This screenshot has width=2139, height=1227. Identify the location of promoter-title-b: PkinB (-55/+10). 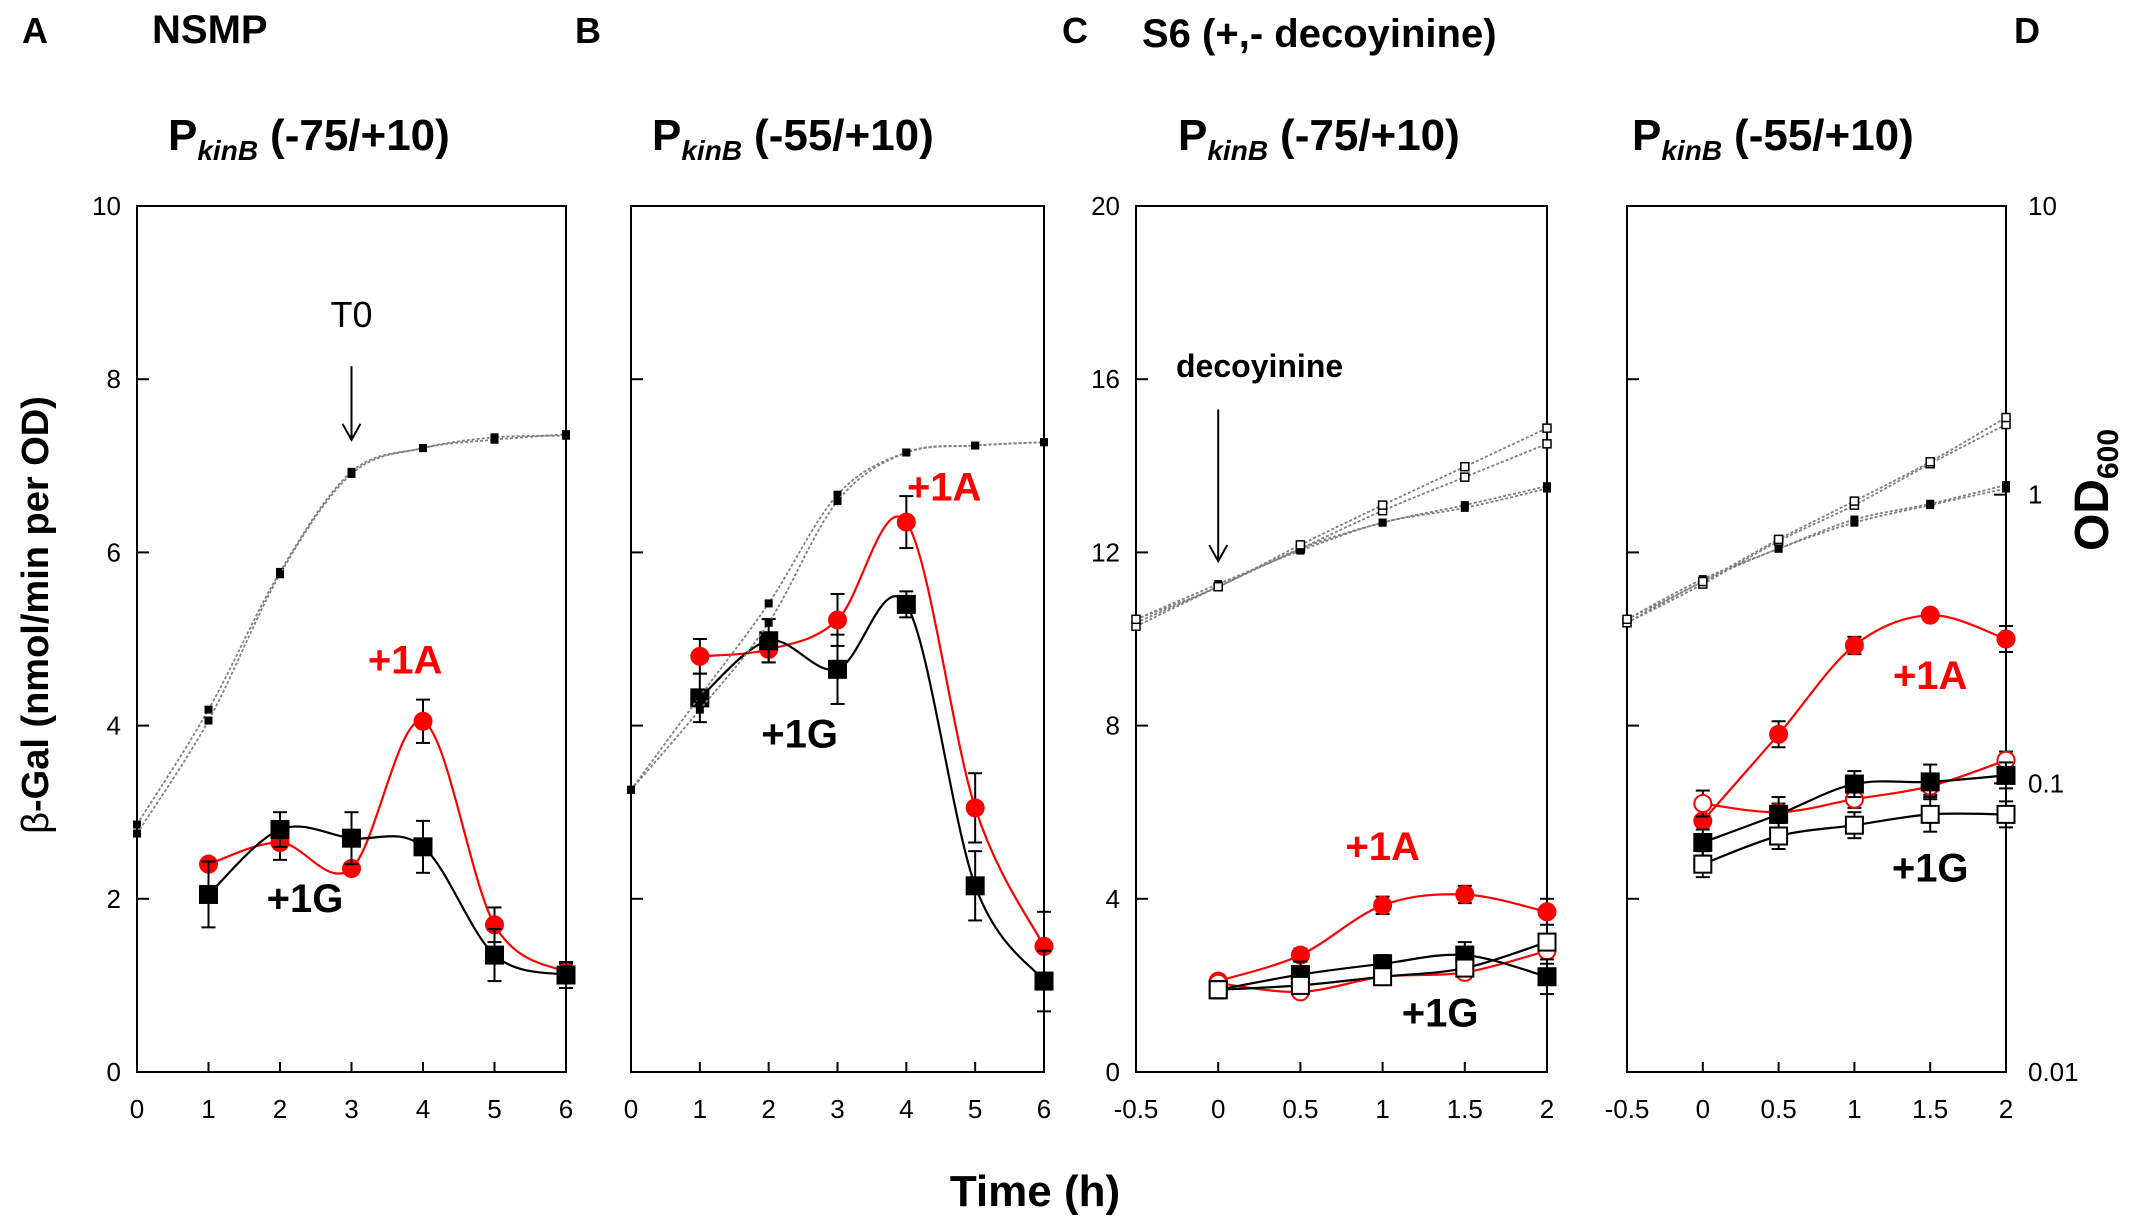
(793, 138).